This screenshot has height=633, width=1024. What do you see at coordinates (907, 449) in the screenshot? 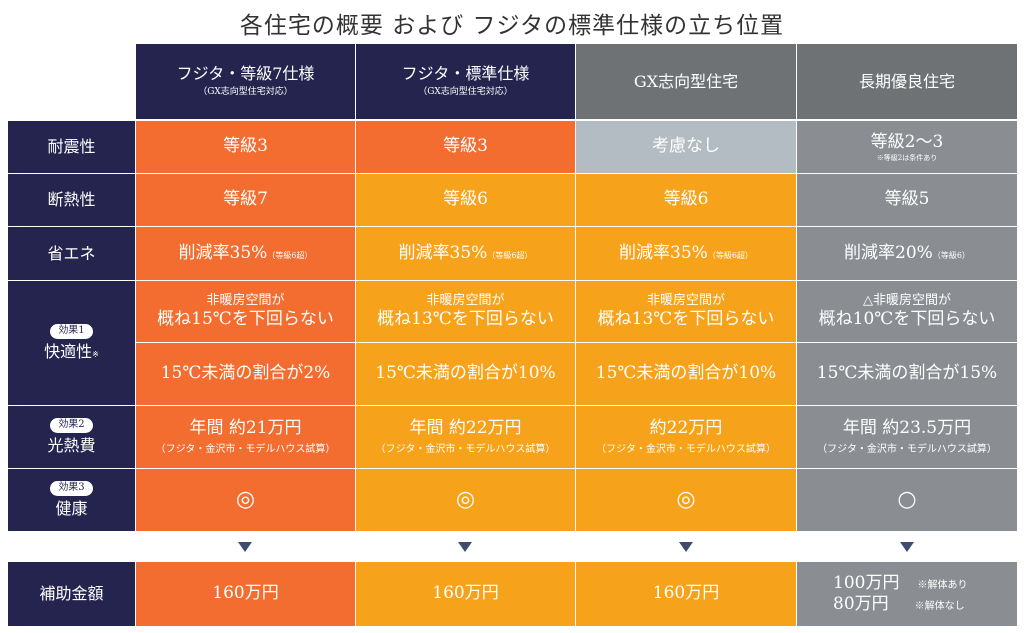
I see `utility-col-4-sub: （フジタ・金沢市・モデルハウス試算）` at bounding box center [907, 449].